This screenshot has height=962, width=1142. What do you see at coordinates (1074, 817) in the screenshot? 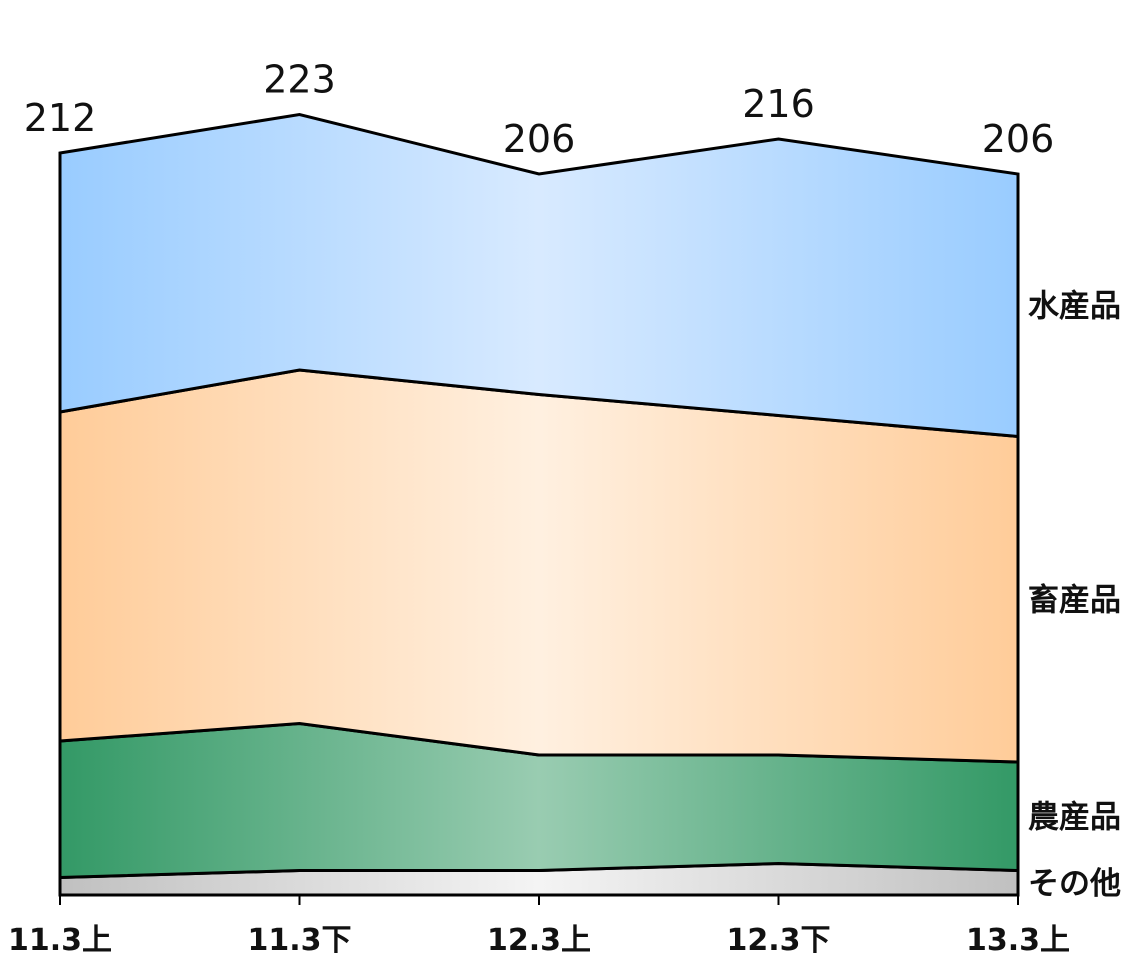
I see `series-label: 農産品` at bounding box center [1074, 817].